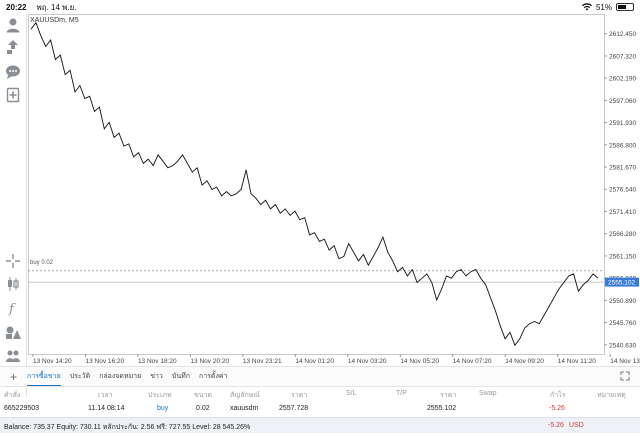  What do you see at coordinates (16, 7) in the screenshot?
I see `status-time: 20:22` at bounding box center [16, 7].